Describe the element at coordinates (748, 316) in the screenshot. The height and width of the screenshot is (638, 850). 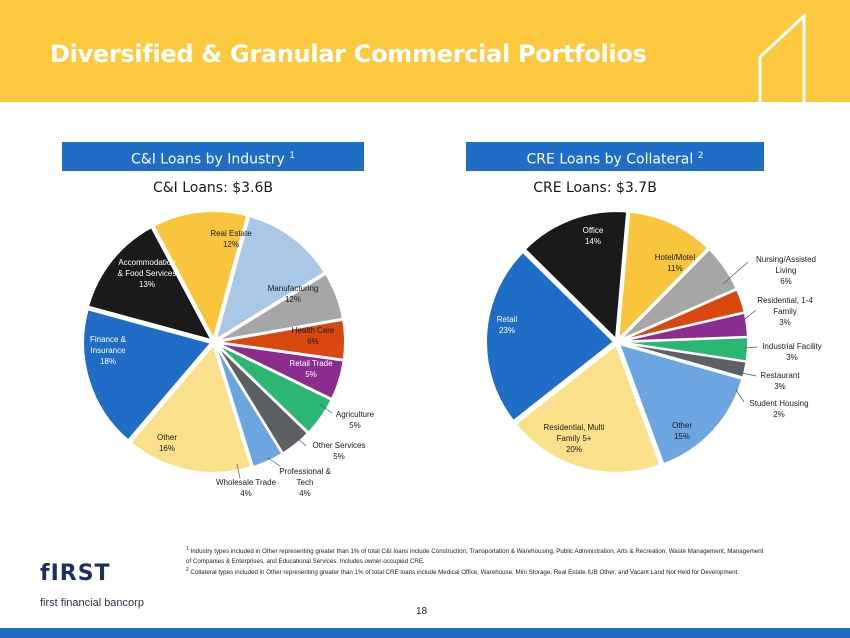
I see `cre-residential14-leader` at that location.